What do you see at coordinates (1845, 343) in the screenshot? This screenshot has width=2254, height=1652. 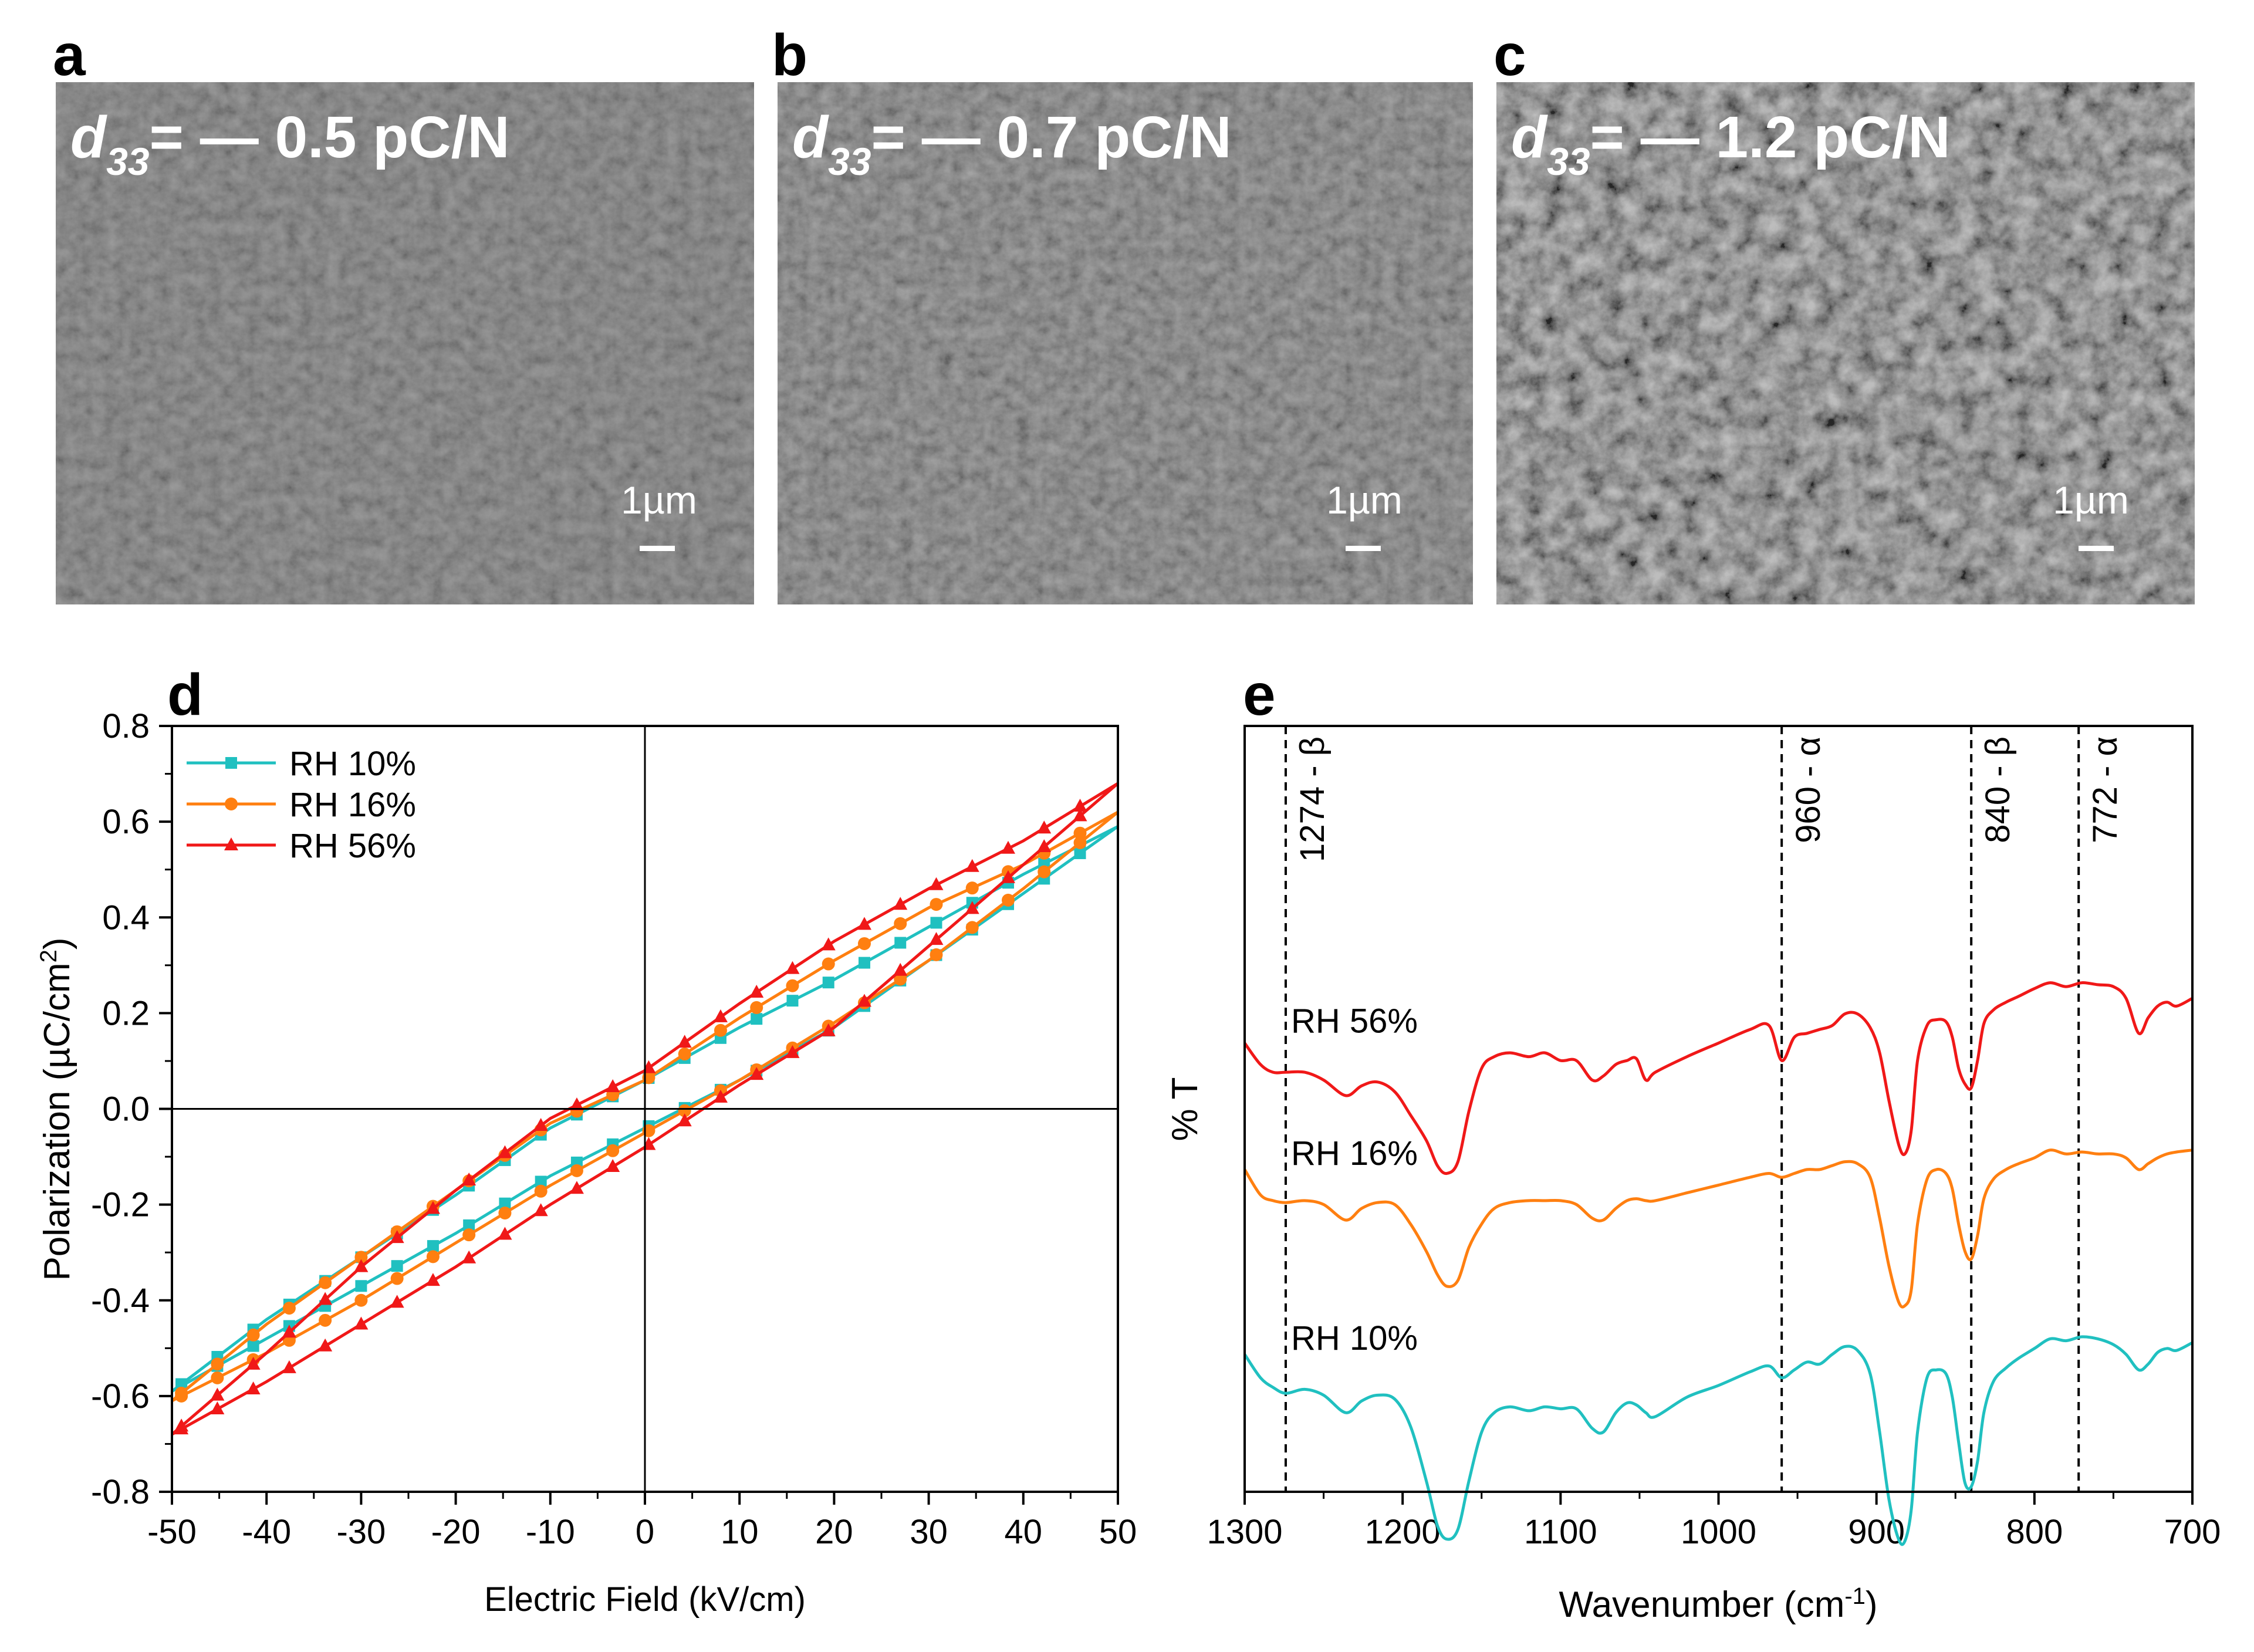 I see `sem-texture-c` at bounding box center [1845, 343].